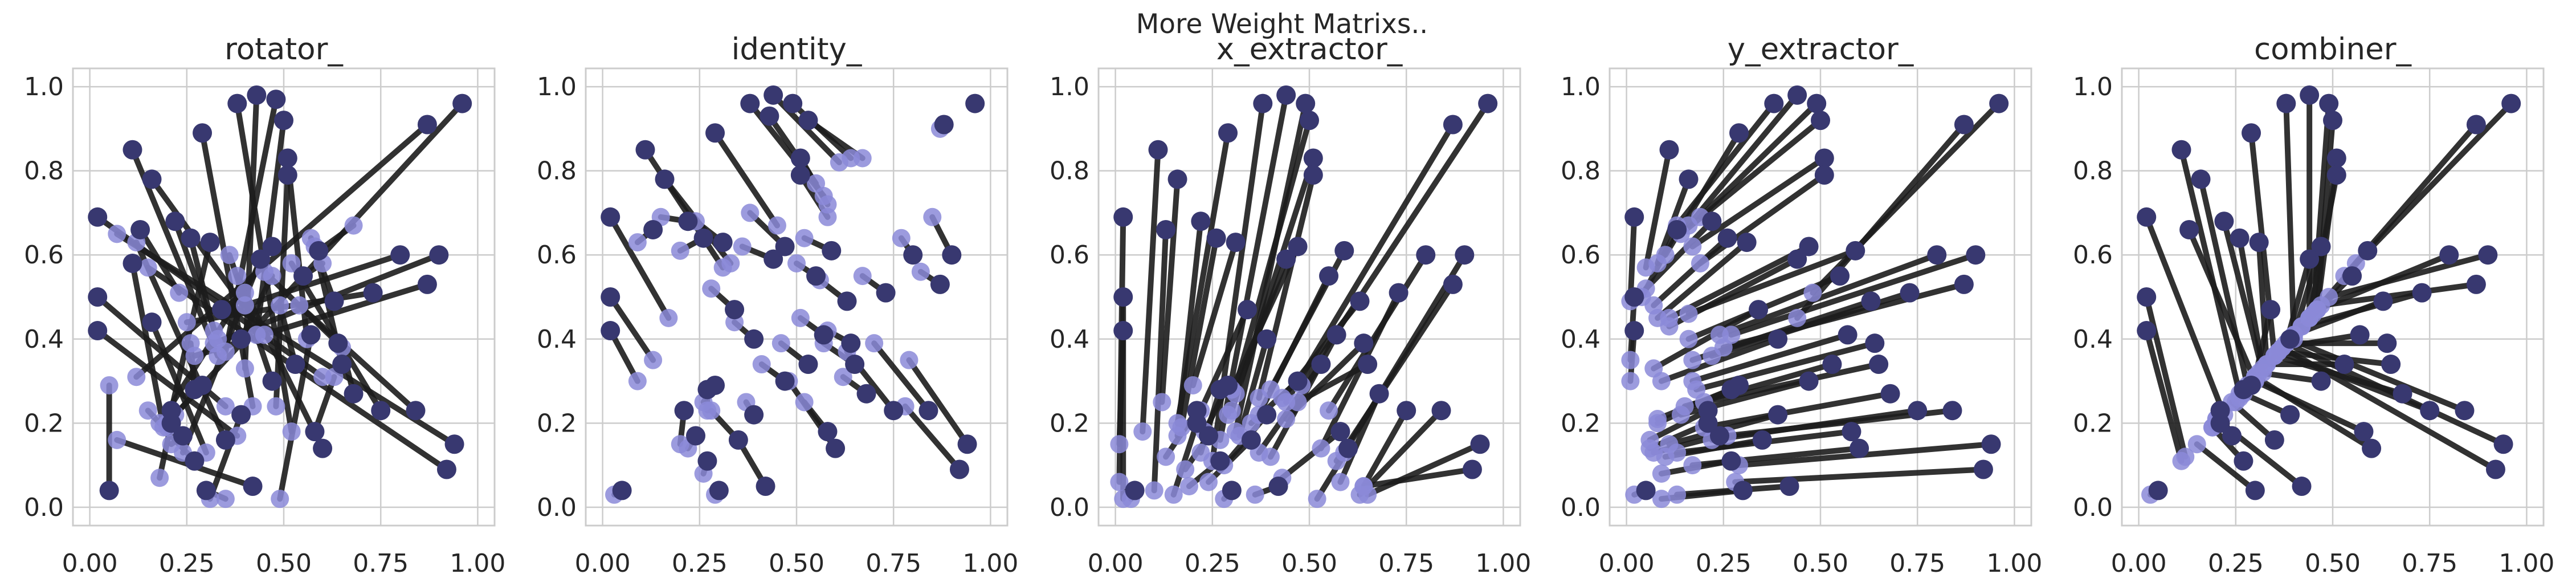 The height and width of the screenshot is (582, 2576). I want to click on y-tick-label: 1.0, so click(1581, 86).